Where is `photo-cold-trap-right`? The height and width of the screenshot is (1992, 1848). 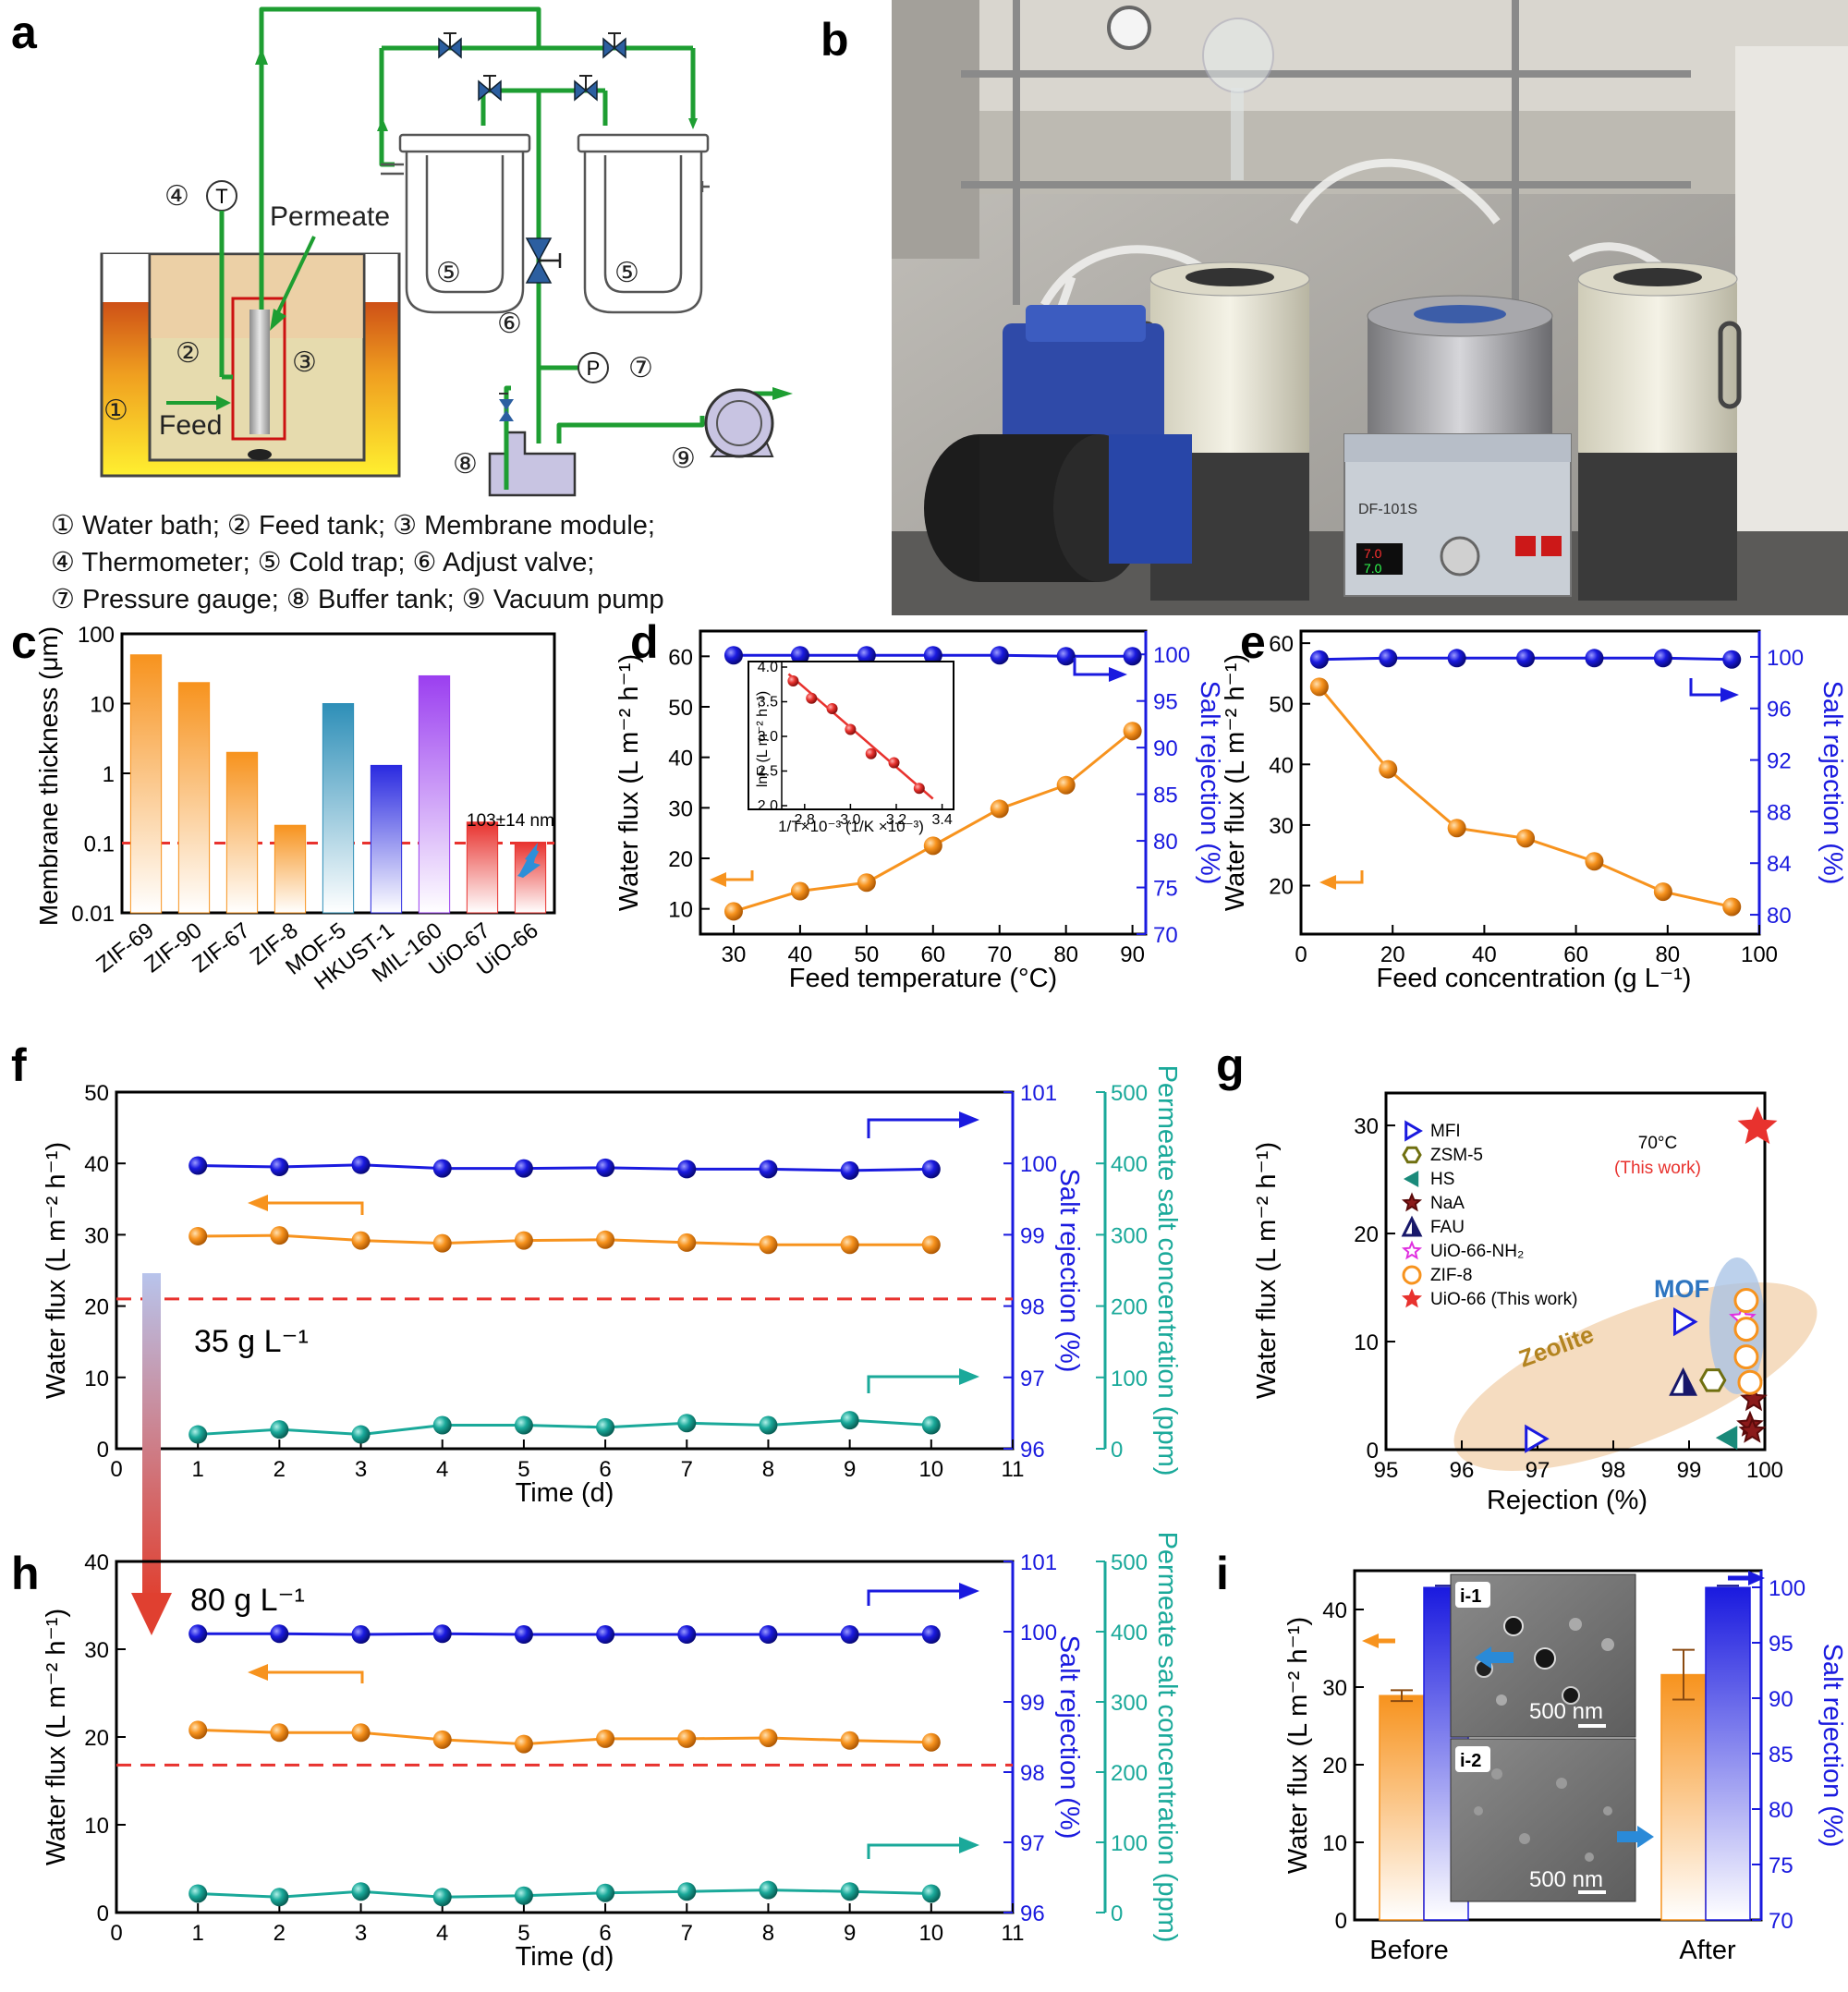
photo-cold-trap-right is located at coordinates (1657, 367).